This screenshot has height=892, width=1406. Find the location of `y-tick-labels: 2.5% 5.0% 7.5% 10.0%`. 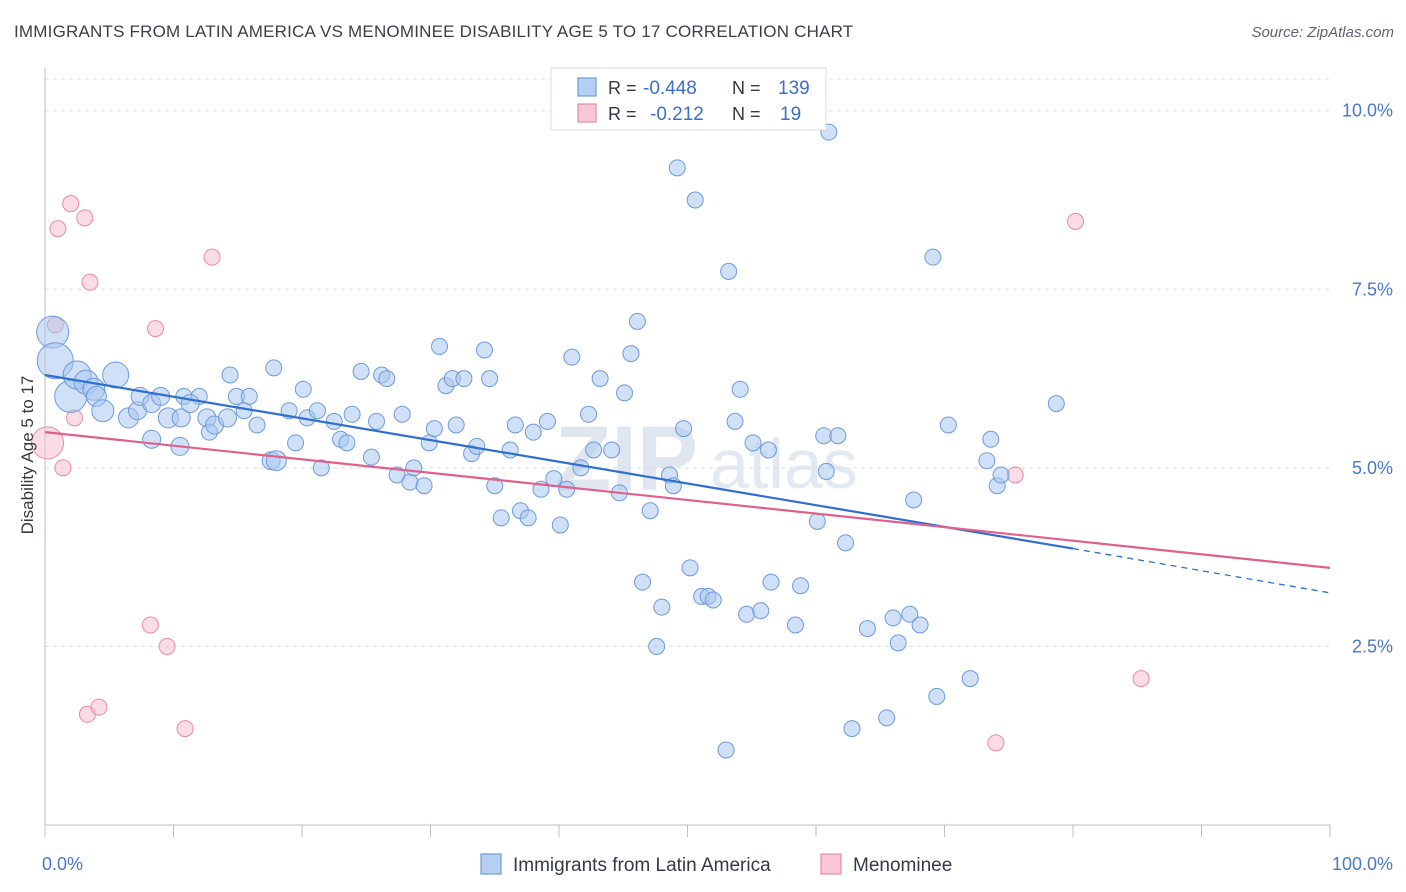

y-tick-labels: 2.5% 5.0% 7.5% 10.0% is located at coordinates (1367, 379).